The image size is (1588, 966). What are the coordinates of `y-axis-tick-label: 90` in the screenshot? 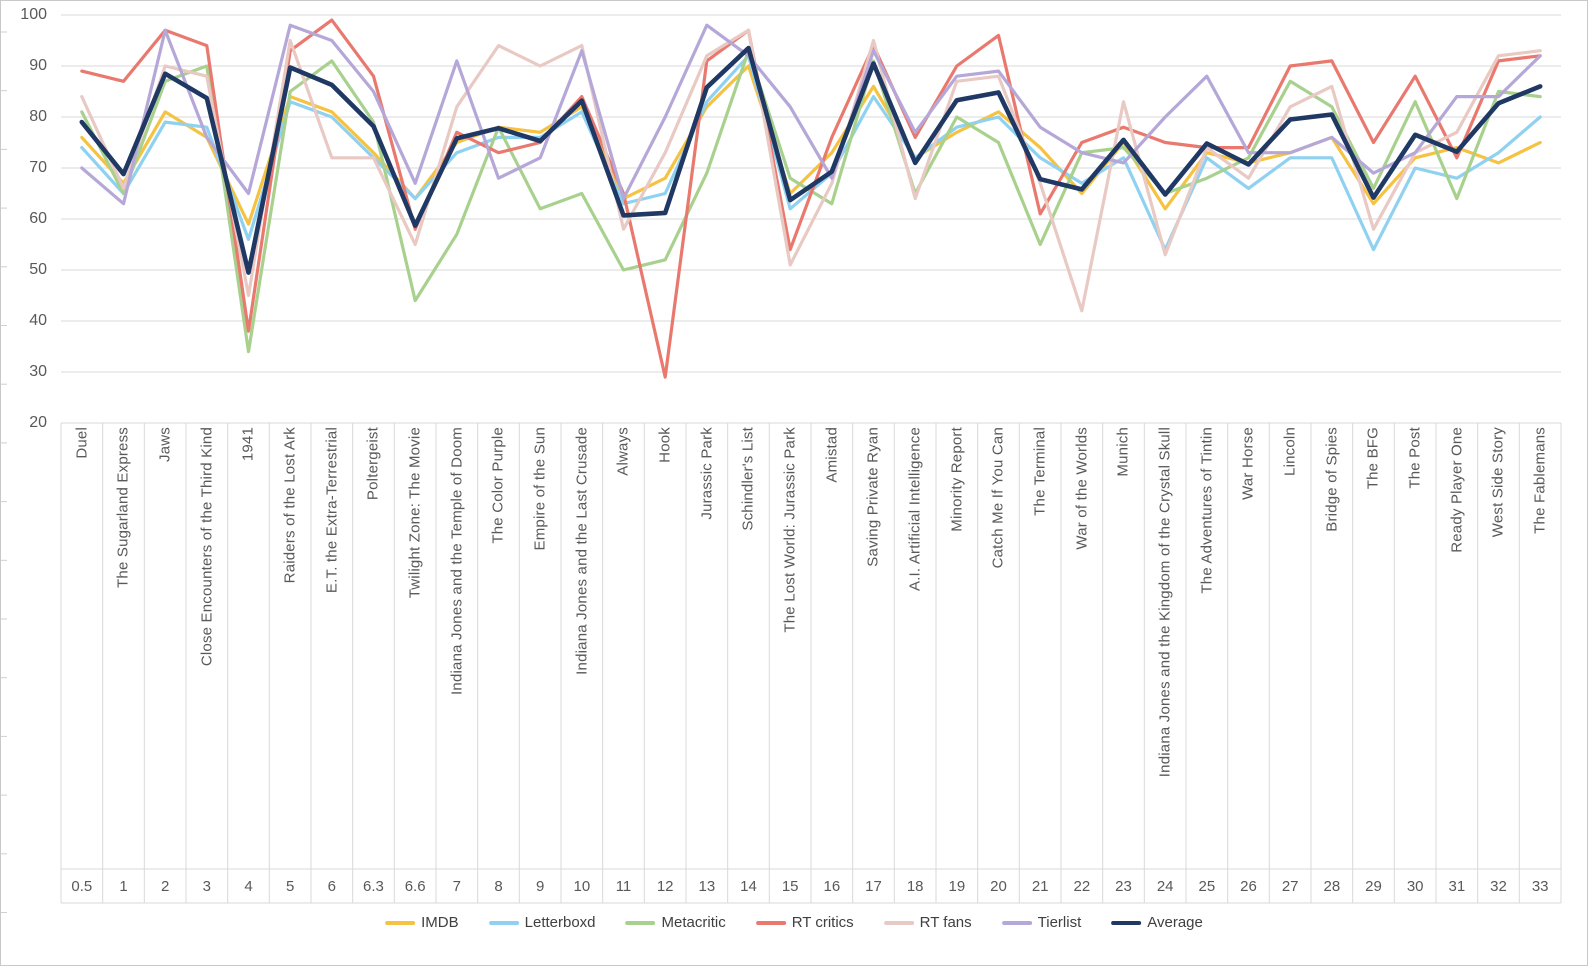 It's located at (38, 65).